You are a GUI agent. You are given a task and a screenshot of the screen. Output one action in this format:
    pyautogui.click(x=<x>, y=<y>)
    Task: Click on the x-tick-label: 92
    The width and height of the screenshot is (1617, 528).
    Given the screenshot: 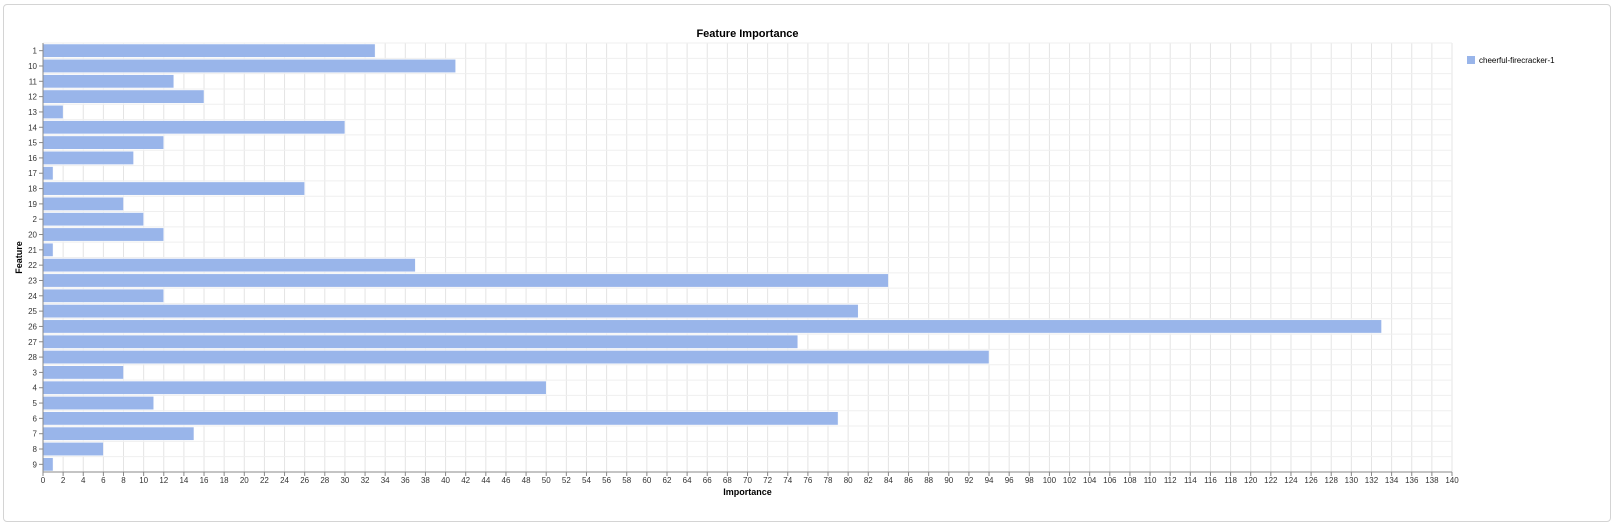 What is the action you would take?
    pyautogui.click(x=968, y=480)
    